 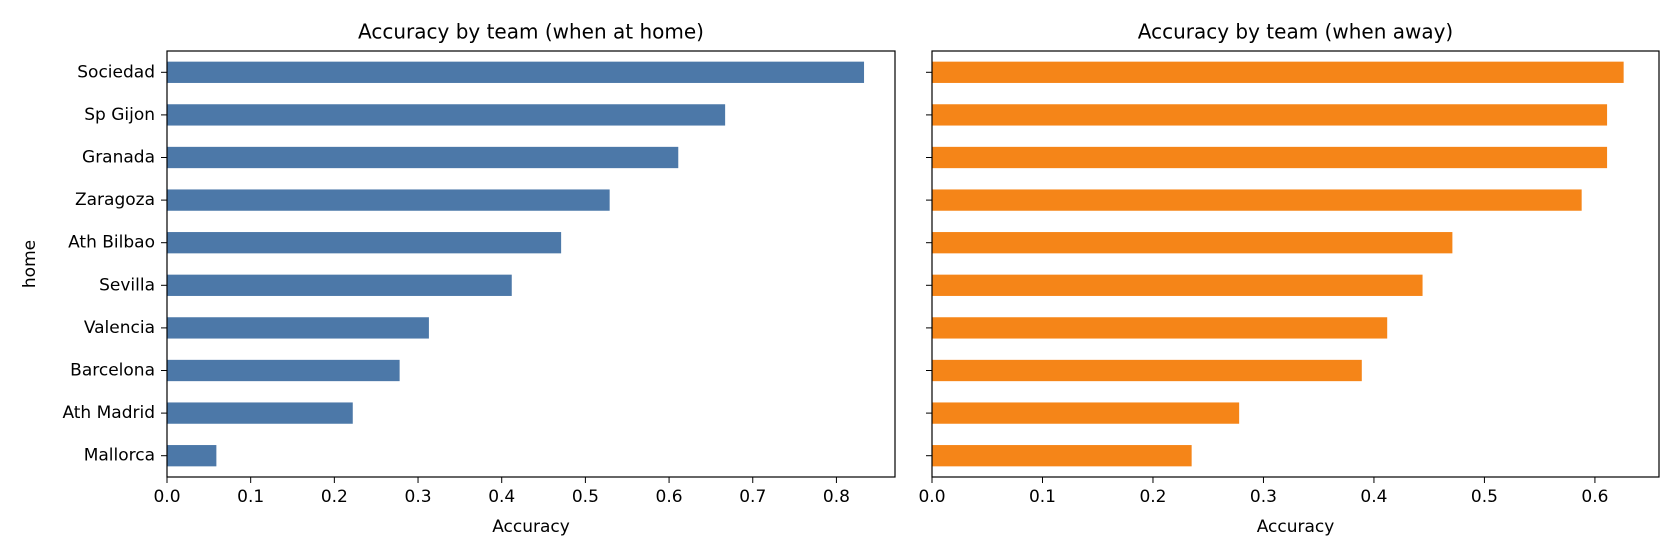 I want to click on y-tick-label: Barcelona, so click(x=112, y=371).